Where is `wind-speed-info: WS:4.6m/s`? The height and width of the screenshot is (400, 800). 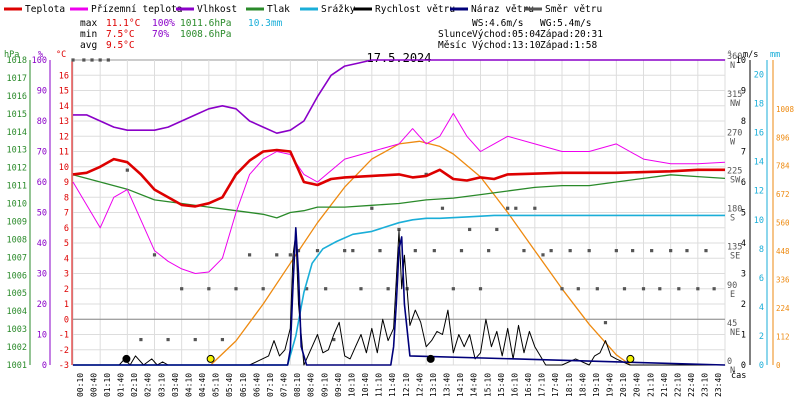 wind-speed-info: WS:4.6m/s is located at coordinates (497, 23).